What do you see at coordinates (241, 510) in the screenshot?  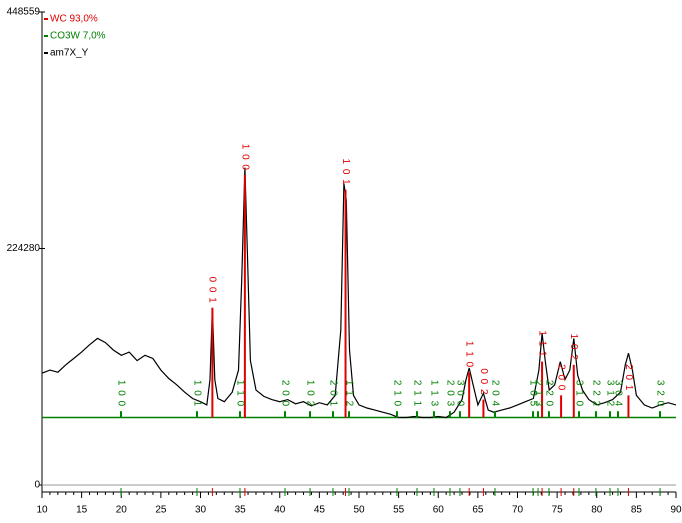 I see `x-tick-label: 35` at bounding box center [241, 510].